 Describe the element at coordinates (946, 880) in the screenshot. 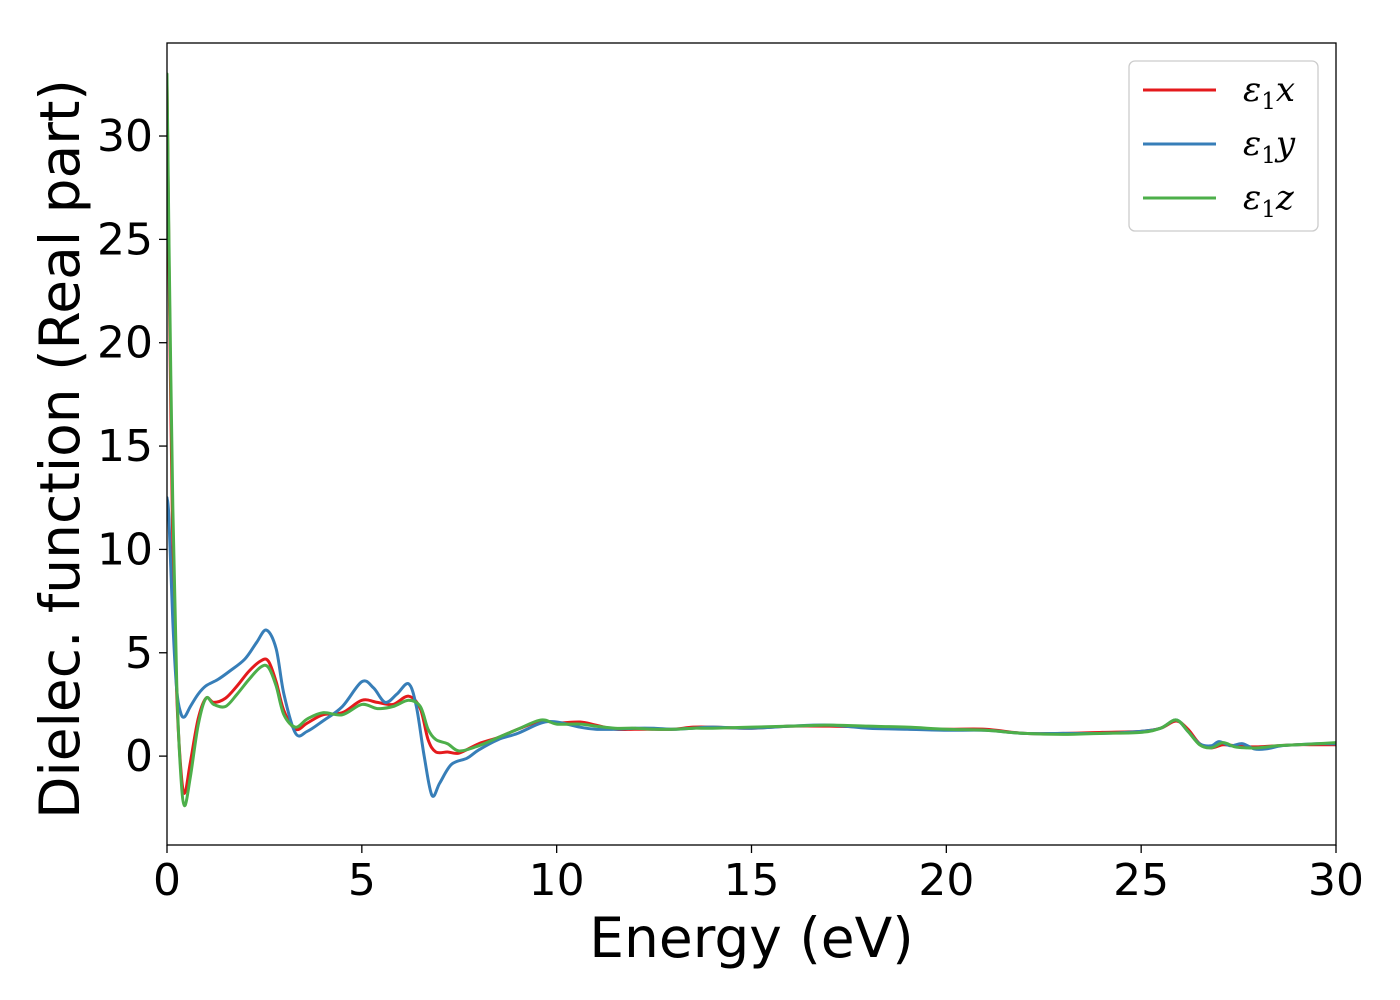

I see `x-tick-label: 20` at that location.